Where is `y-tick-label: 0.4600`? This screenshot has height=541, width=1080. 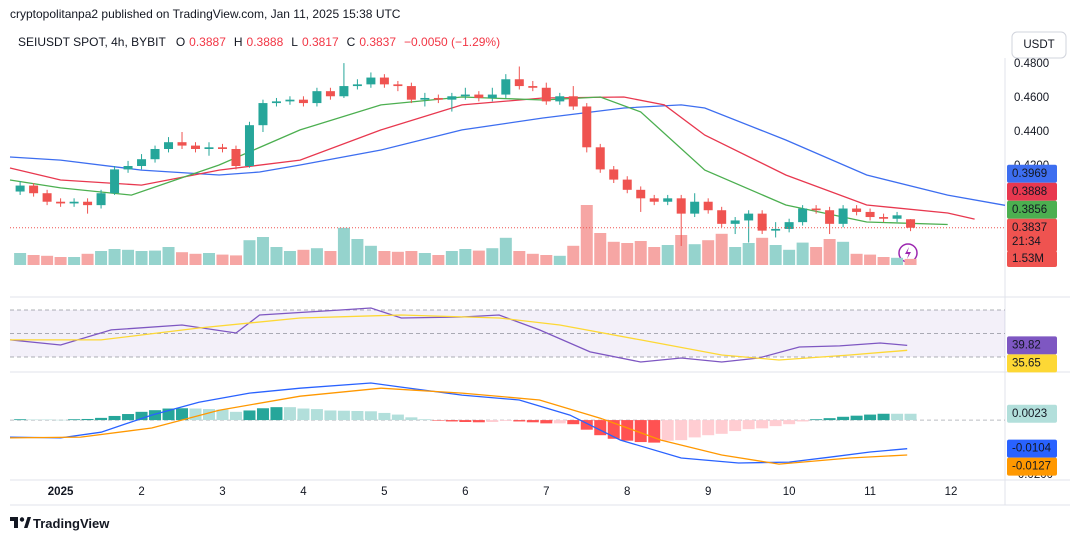
y-tick-label: 0.4600 is located at coordinates (1031, 98).